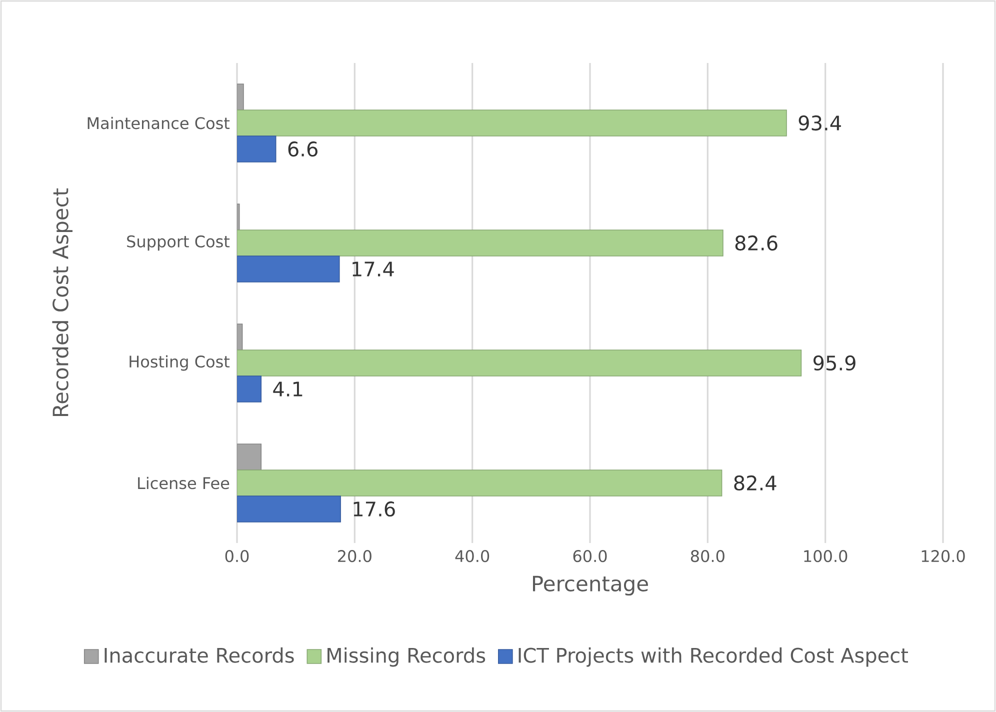  What do you see at coordinates (303, 149) in the screenshot?
I see `data-label: 6.6` at bounding box center [303, 149].